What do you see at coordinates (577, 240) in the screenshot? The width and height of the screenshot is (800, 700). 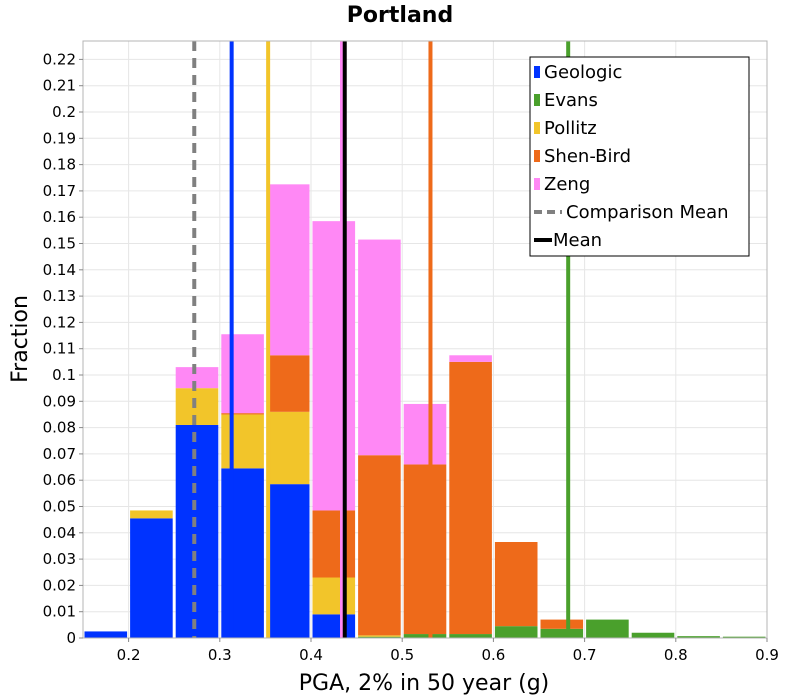 I see `legend-label: Mean` at bounding box center [577, 240].